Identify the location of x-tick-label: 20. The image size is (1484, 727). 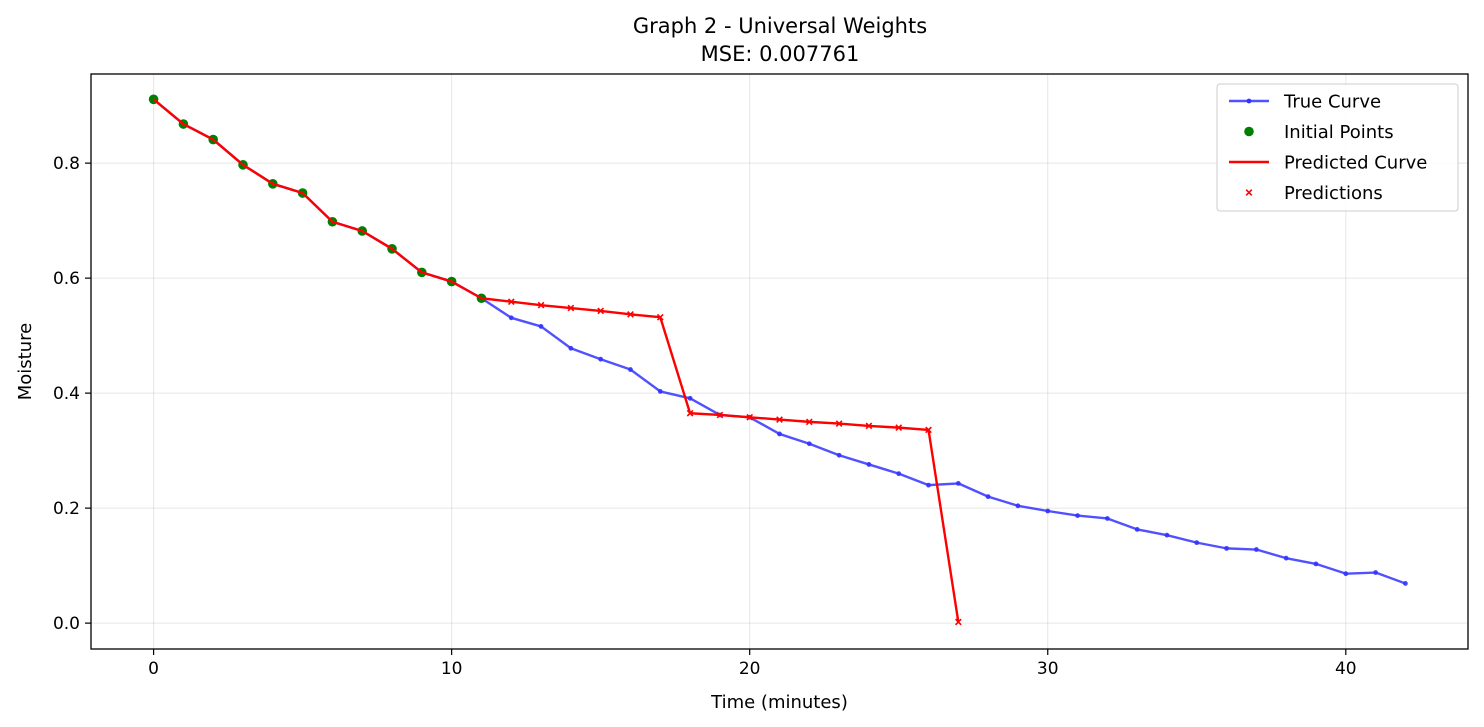
(750, 669).